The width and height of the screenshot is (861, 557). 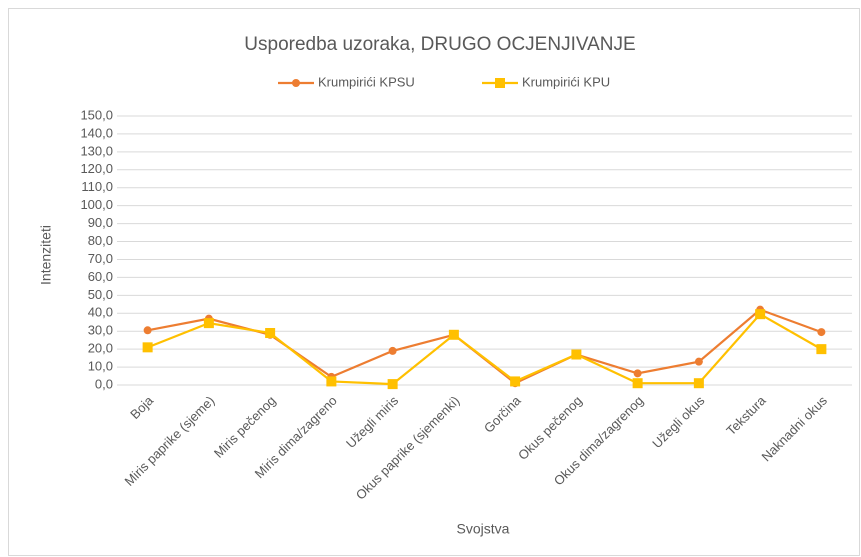 What do you see at coordinates (483, 529) in the screenshot?
I see `x-axis-title: Svojstva` at bounding box center [483, 529].